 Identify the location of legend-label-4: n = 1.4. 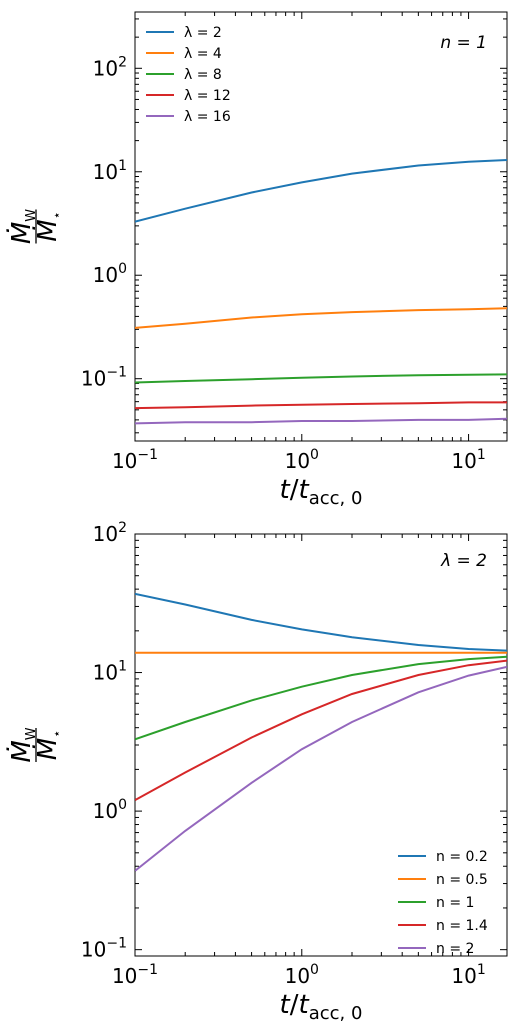
(462, 926).